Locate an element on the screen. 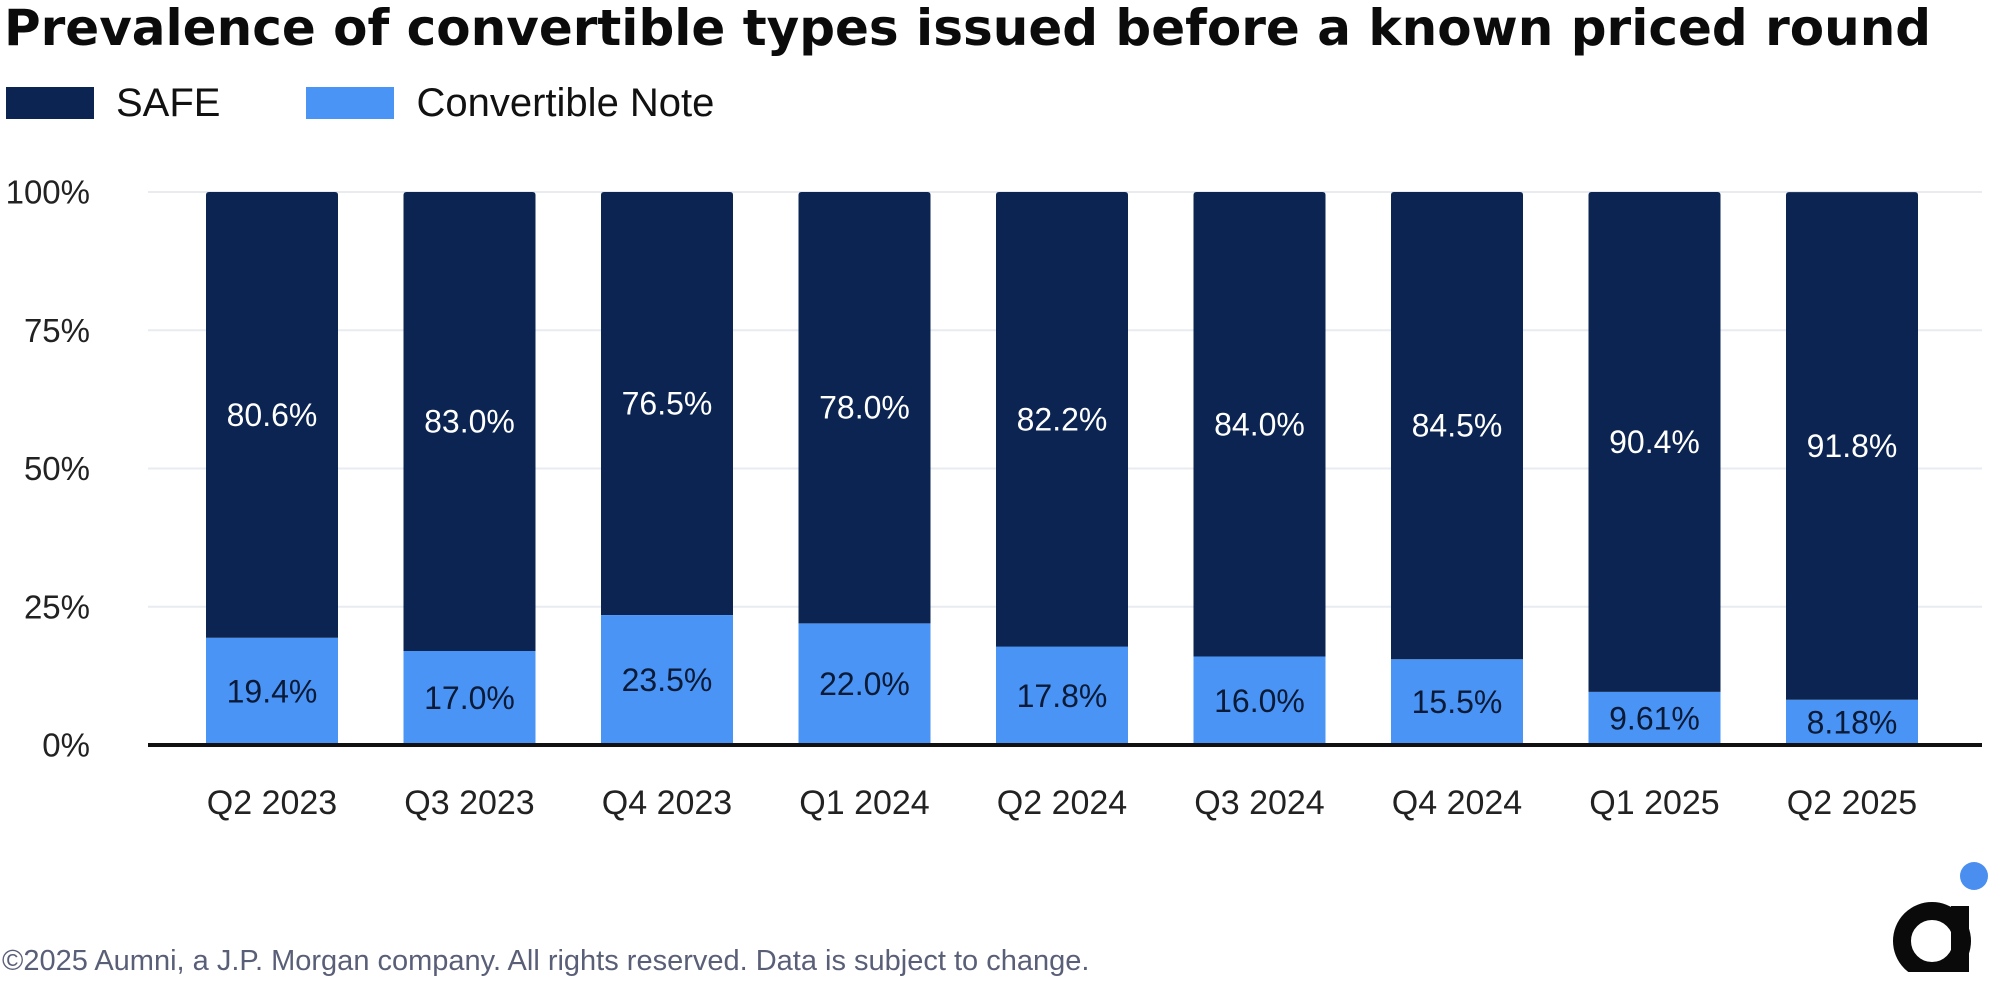 This screenshot has height=993, width=2016. legend-item-convertible-note: Convertible Note is located at coordinates (510, 103).